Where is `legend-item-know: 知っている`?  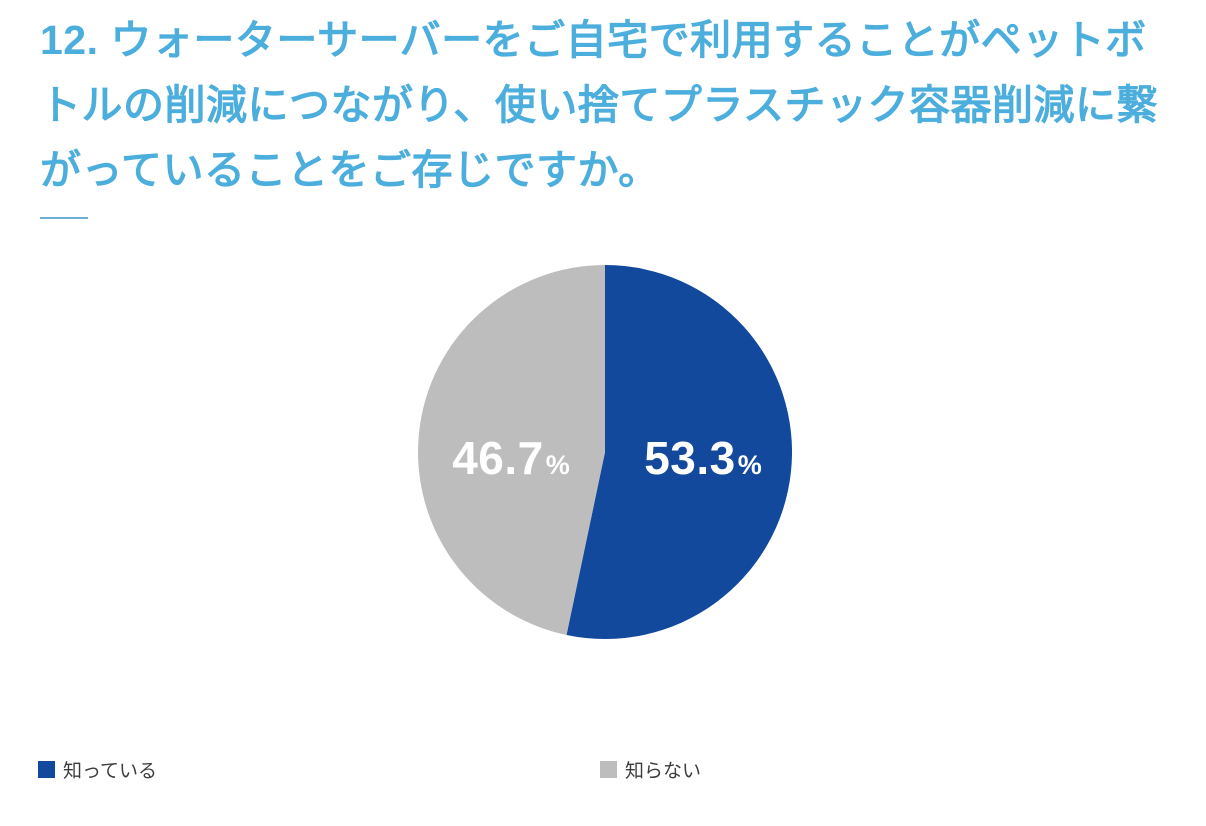
legend-item-know: 知っている is located at coordinates (97, 769).